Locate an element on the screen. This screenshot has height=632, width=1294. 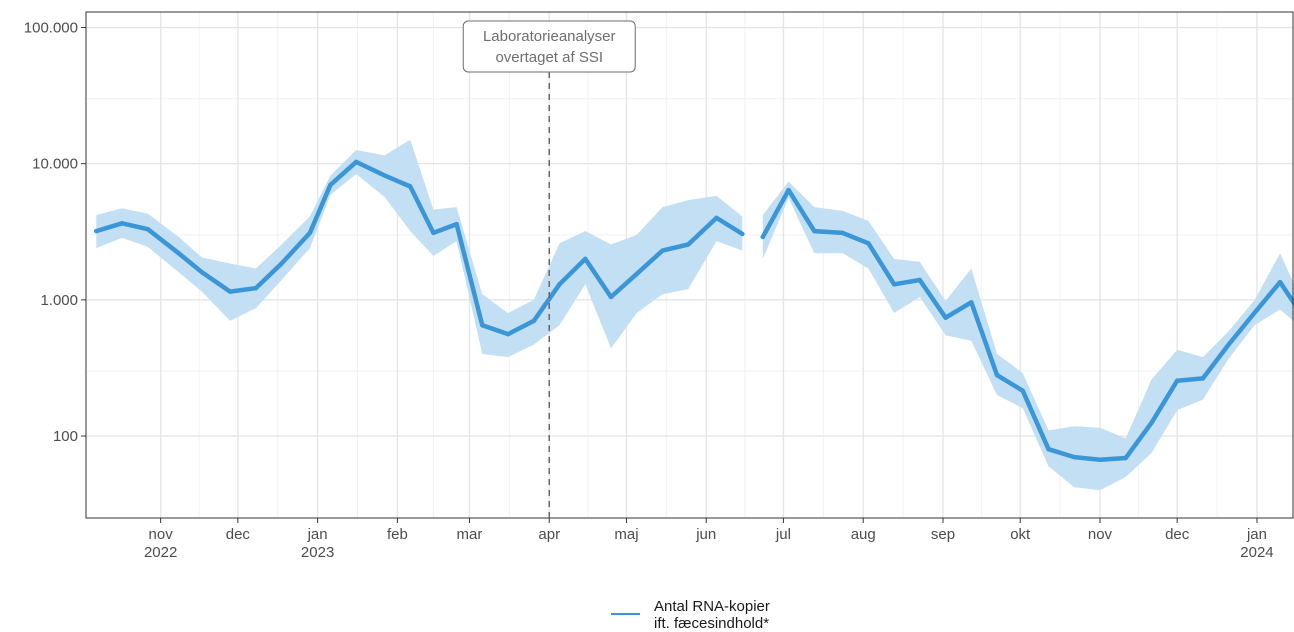
x-tick-year-label: 2023 is located at coordinates (317, 552).